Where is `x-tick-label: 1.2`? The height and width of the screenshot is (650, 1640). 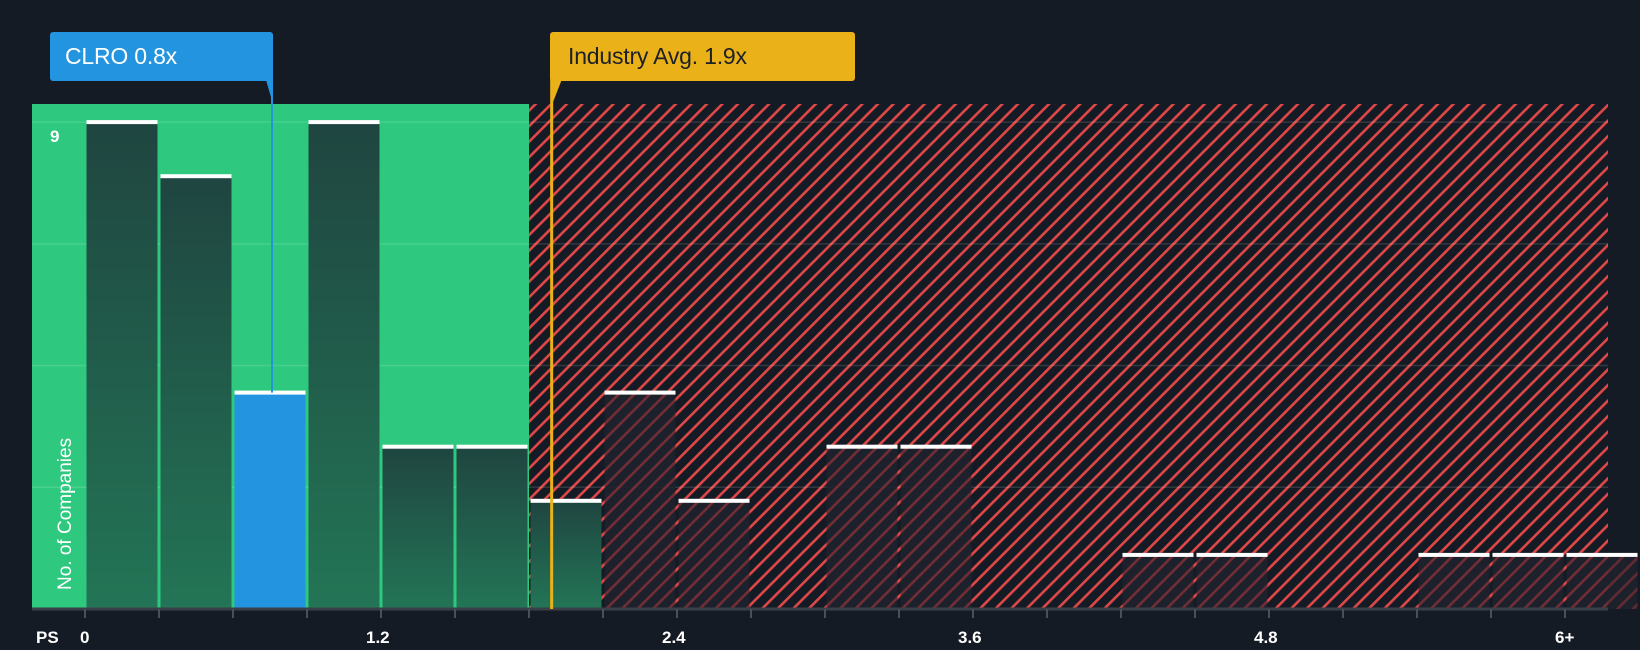 x-tick-label: 1.2 is located at coordinates (378, 637).